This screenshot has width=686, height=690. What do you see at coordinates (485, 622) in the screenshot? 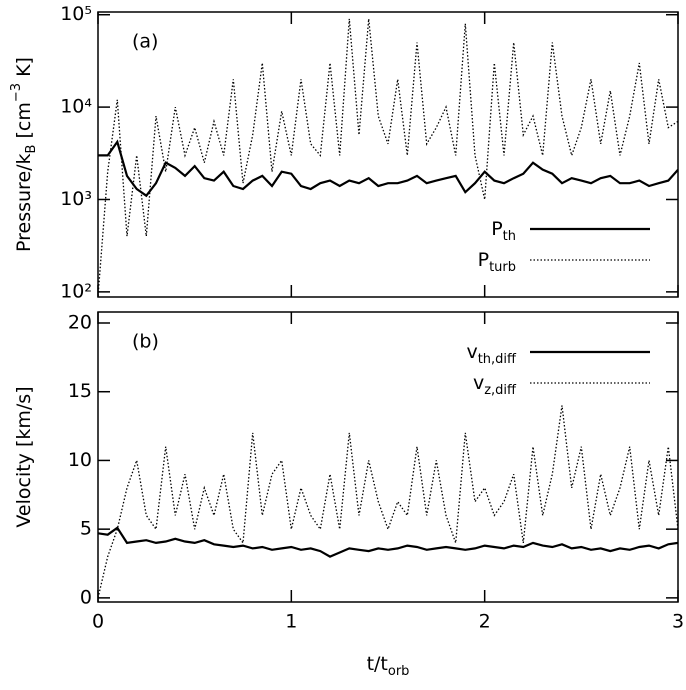
I see `x-tick-label: 2` at bounding box center [485, 622].